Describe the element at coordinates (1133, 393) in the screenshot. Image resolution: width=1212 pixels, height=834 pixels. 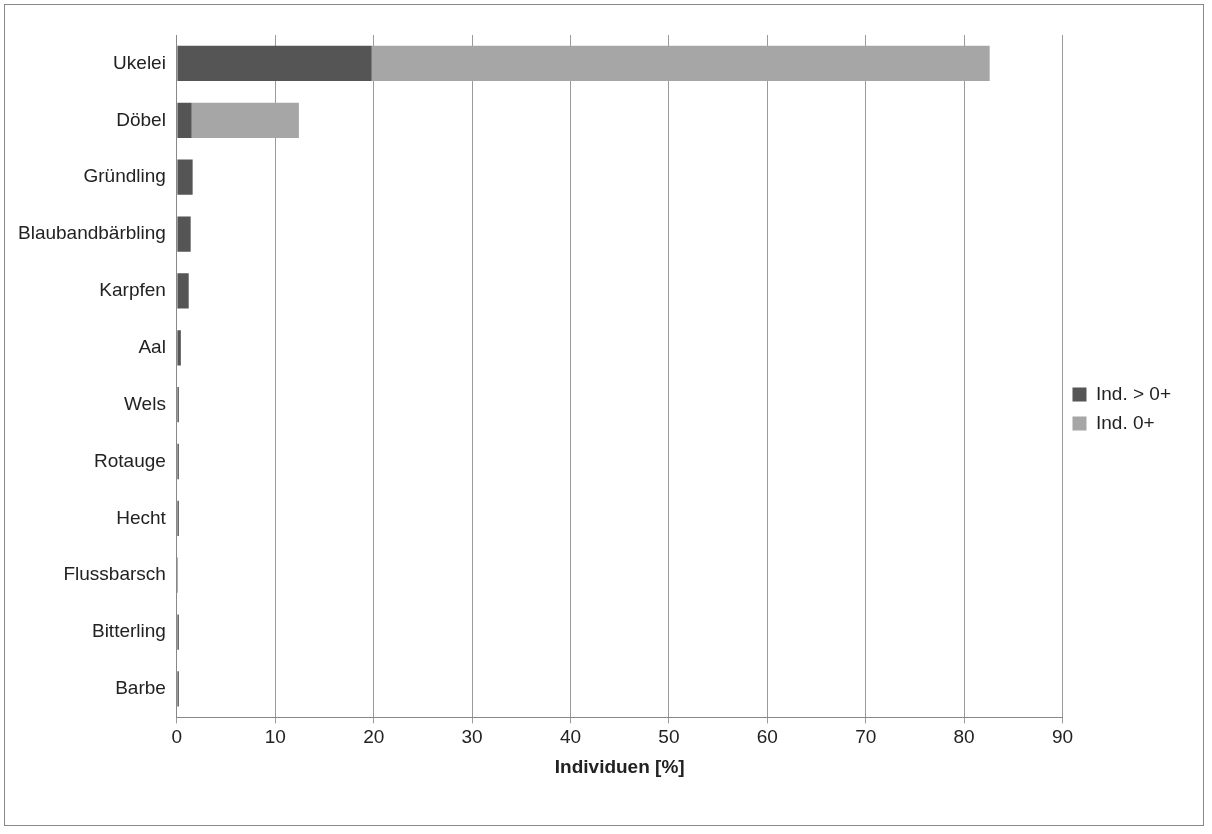
I see `legend-label: Ind. > 0+` at that location.